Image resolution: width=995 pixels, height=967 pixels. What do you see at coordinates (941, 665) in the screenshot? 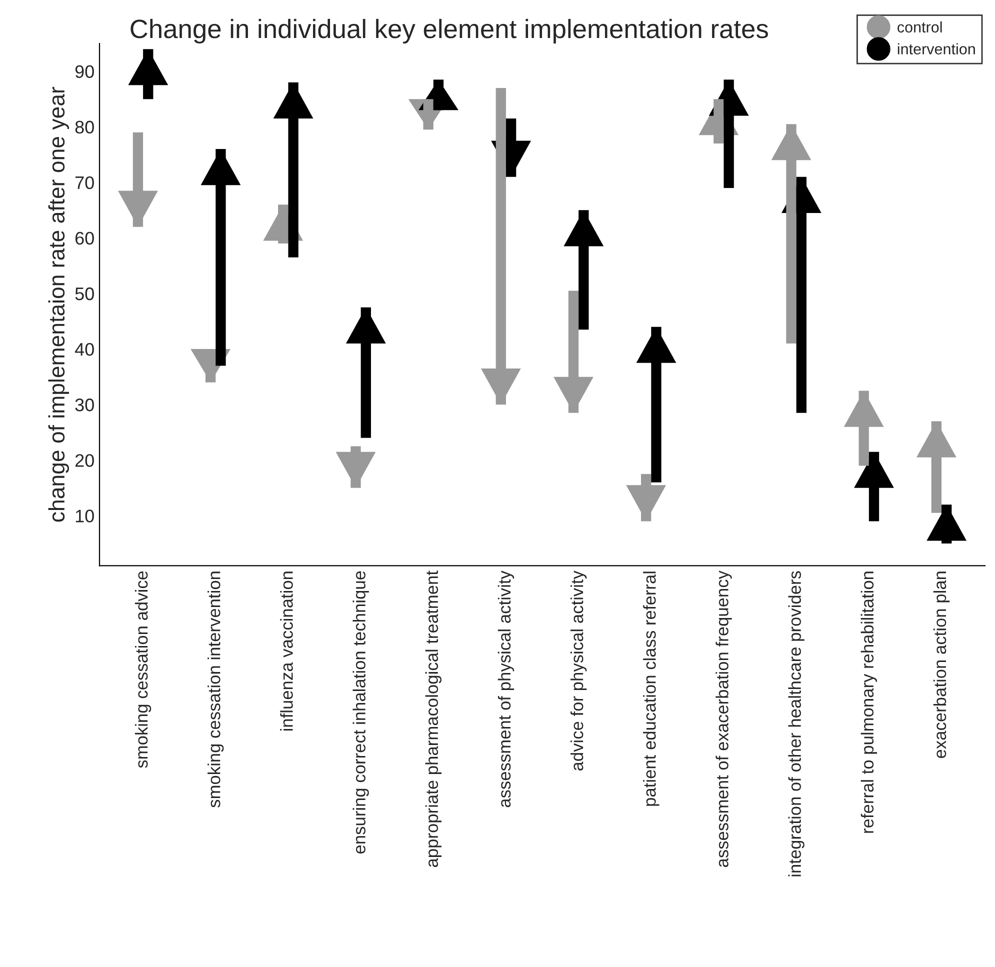
I see `x-tick-label: exacerbation action plan` at bounding box center [941, 665].